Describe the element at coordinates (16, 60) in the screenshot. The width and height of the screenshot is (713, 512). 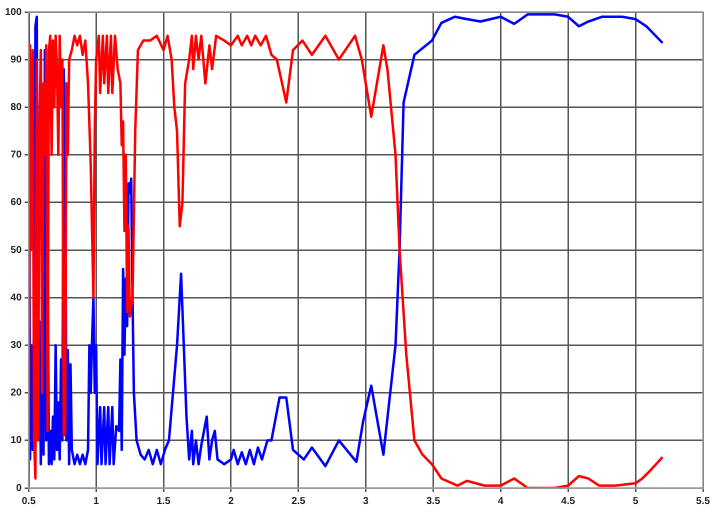
I see `y-tick-label: 90` at that location.